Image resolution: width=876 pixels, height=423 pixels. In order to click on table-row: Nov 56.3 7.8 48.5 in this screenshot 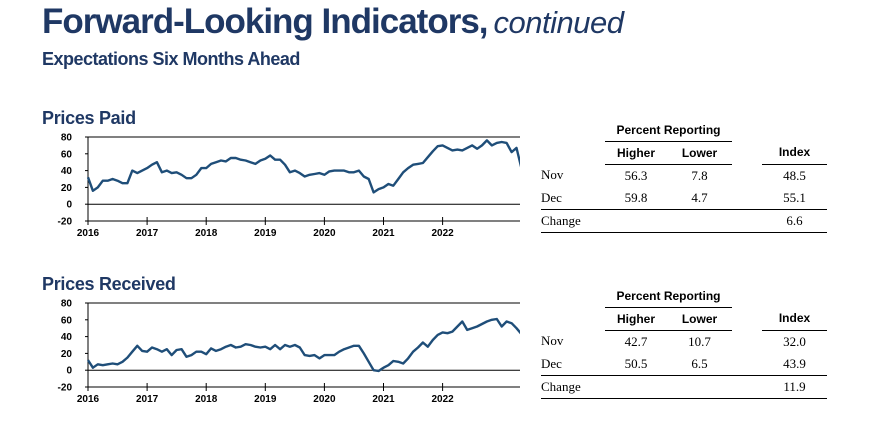, I will do `click(684, 175)`.